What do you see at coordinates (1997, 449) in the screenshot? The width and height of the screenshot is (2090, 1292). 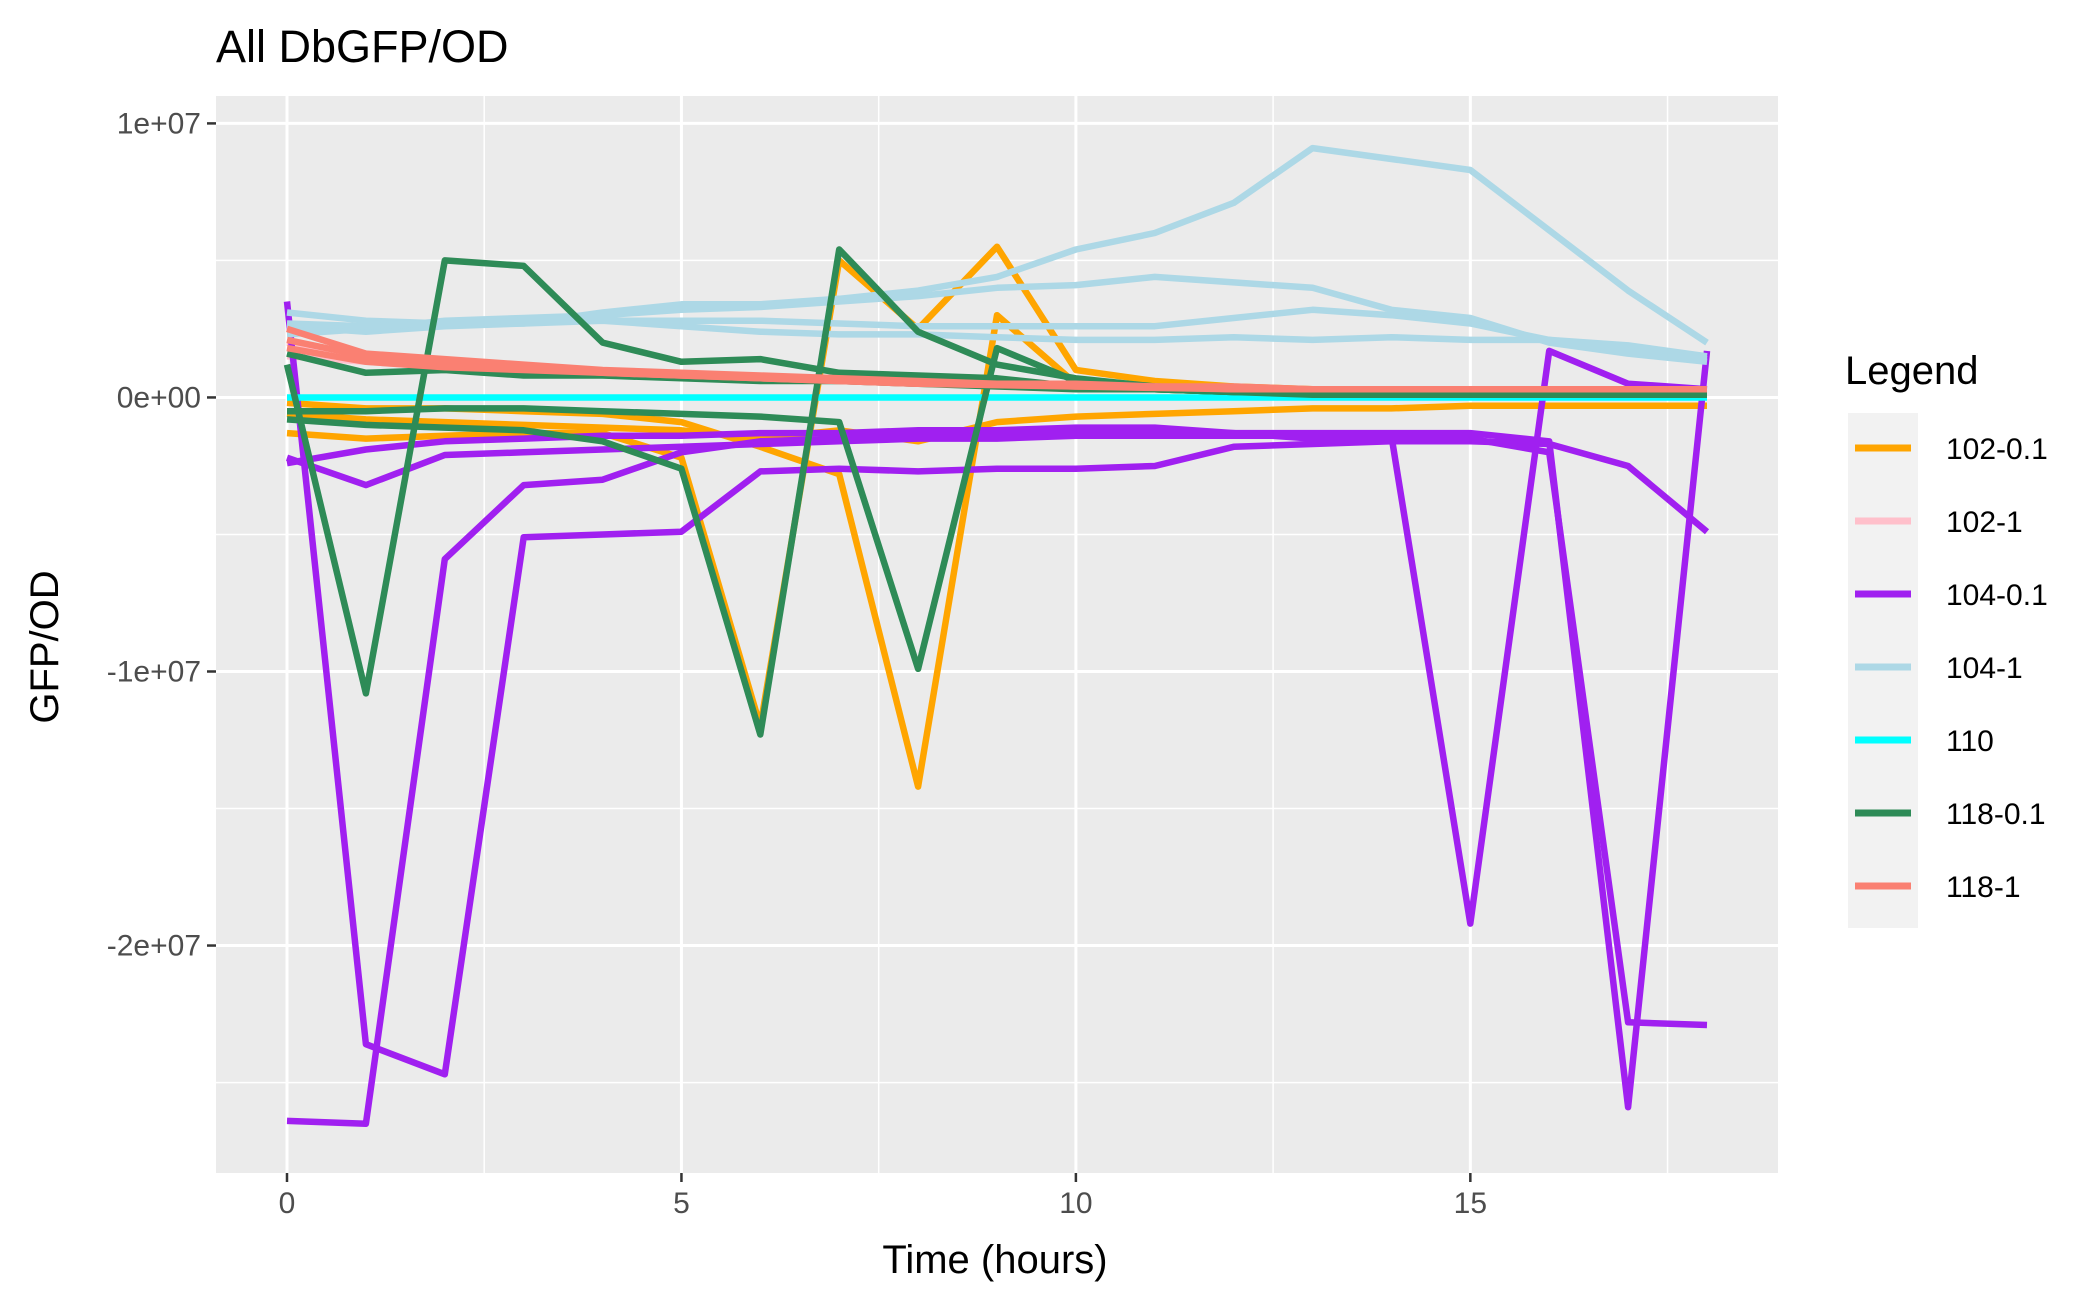 I see `legend-label: 102-0.1` at bounding box center [1997, 449].